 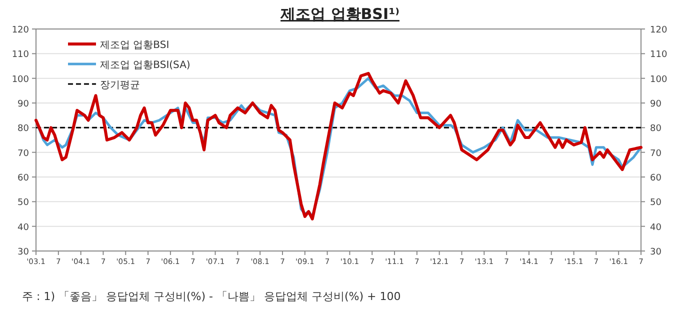 What do you see at coordinates (145, 65) in the screenshot?
I see `legend-label: 제조업 업황BSI(SA)` at bounding box center [145, 65].